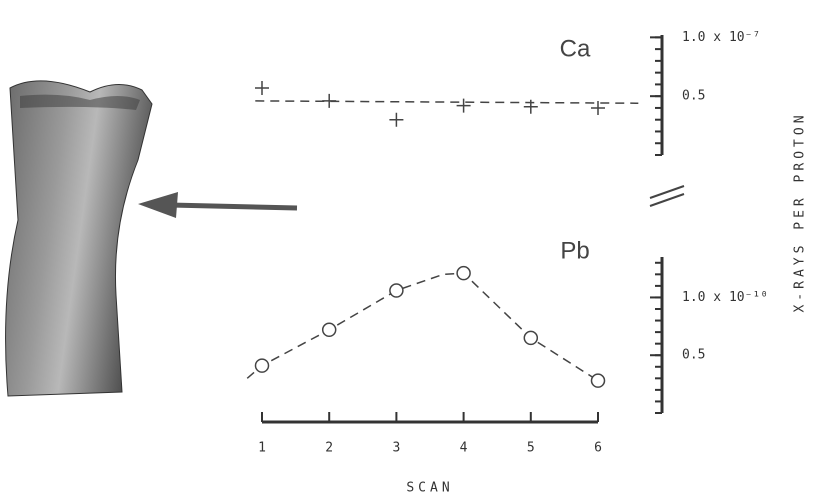 This screenshot has width=814, height=498. Describe the element at coordinates (396, 448) in the screenshot. I see `x-tick-label: 3` at that location.